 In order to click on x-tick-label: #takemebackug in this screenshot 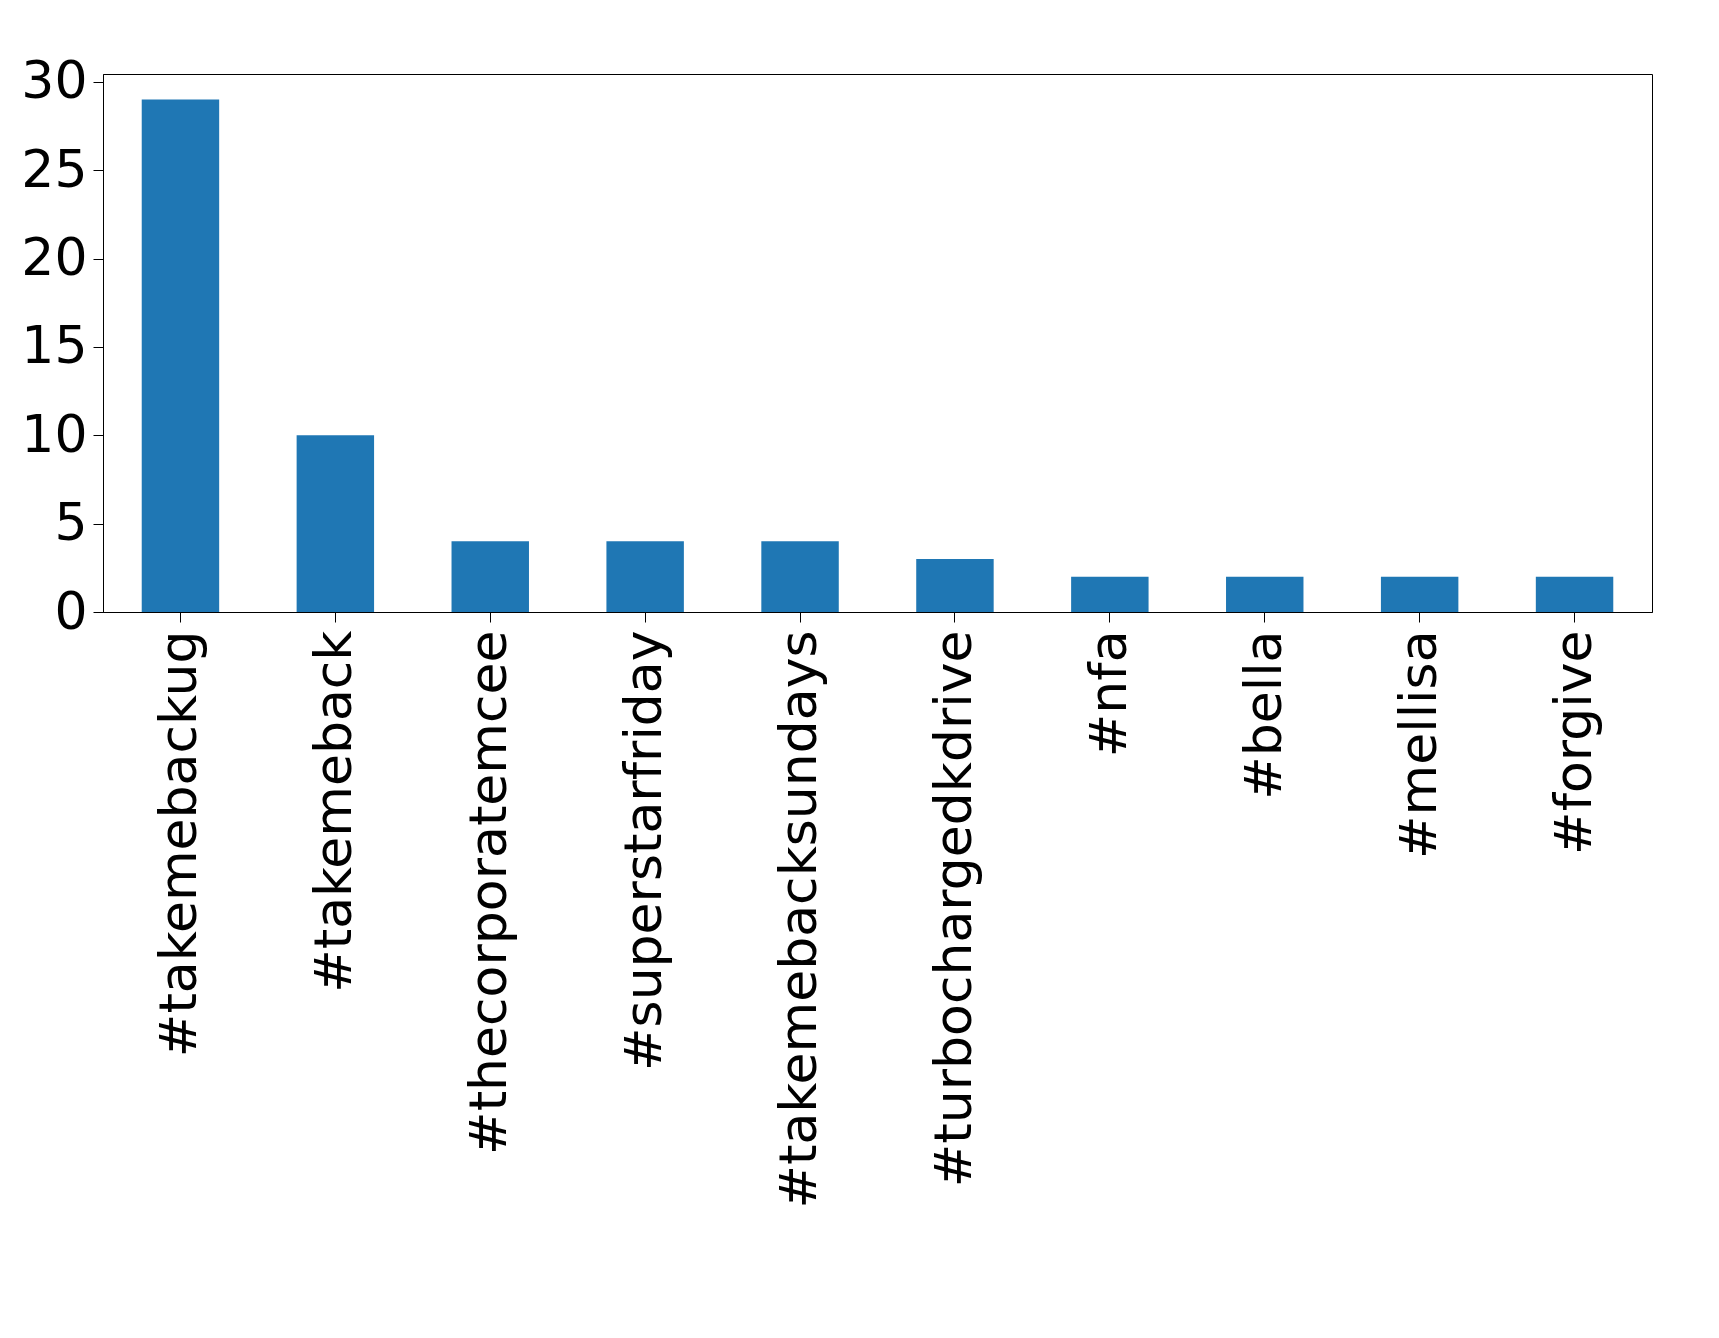, I will do `click(178, 844)`.